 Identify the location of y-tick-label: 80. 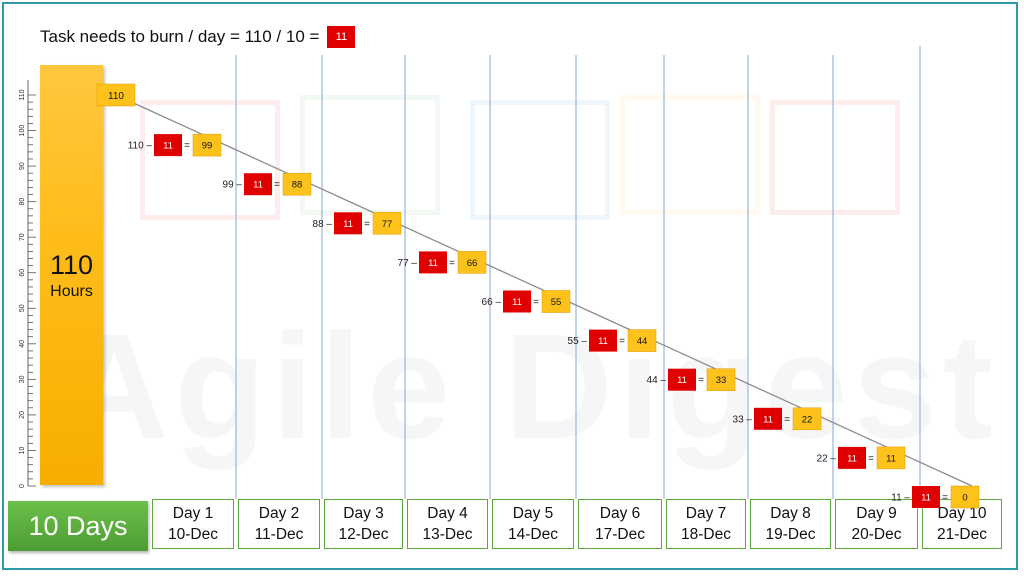
(22, 202).